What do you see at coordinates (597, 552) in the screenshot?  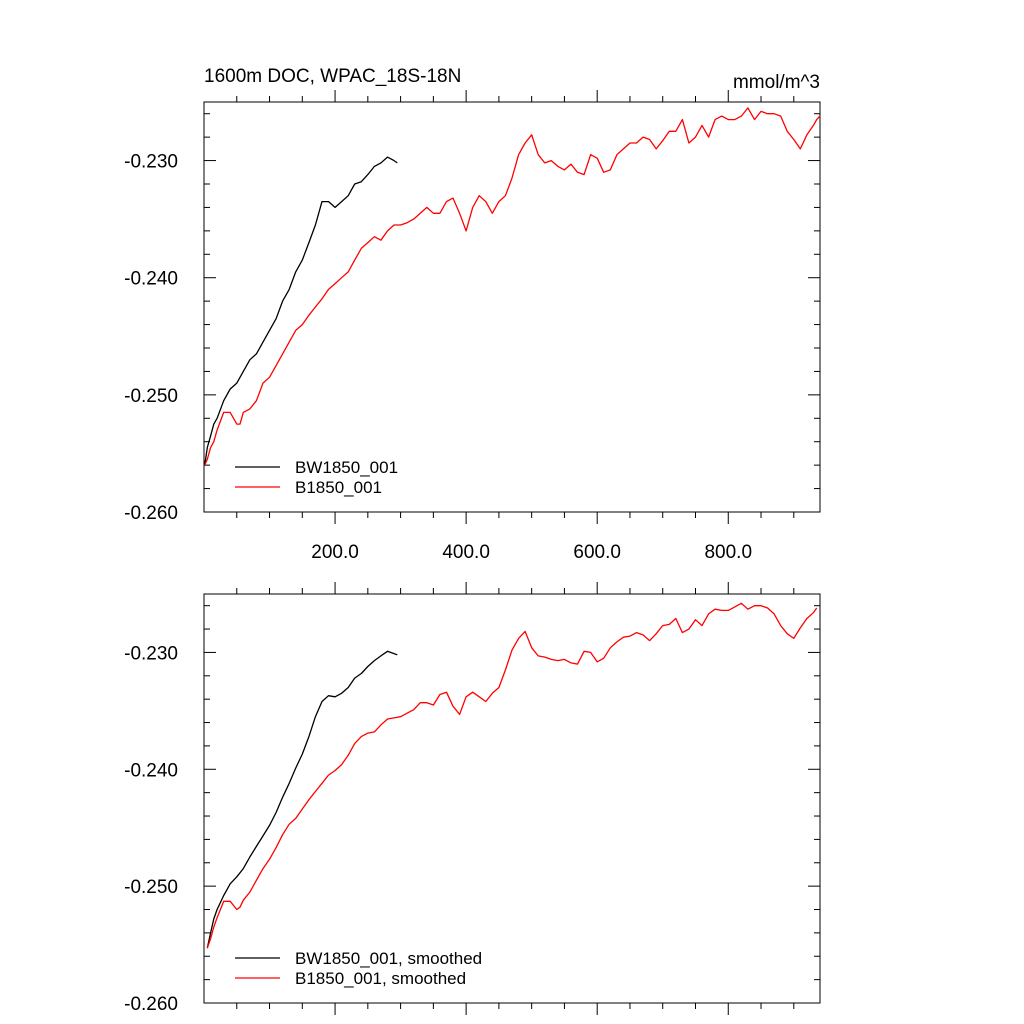 I see `x-tick-label: 600.0` at bounding box center [597, 552].